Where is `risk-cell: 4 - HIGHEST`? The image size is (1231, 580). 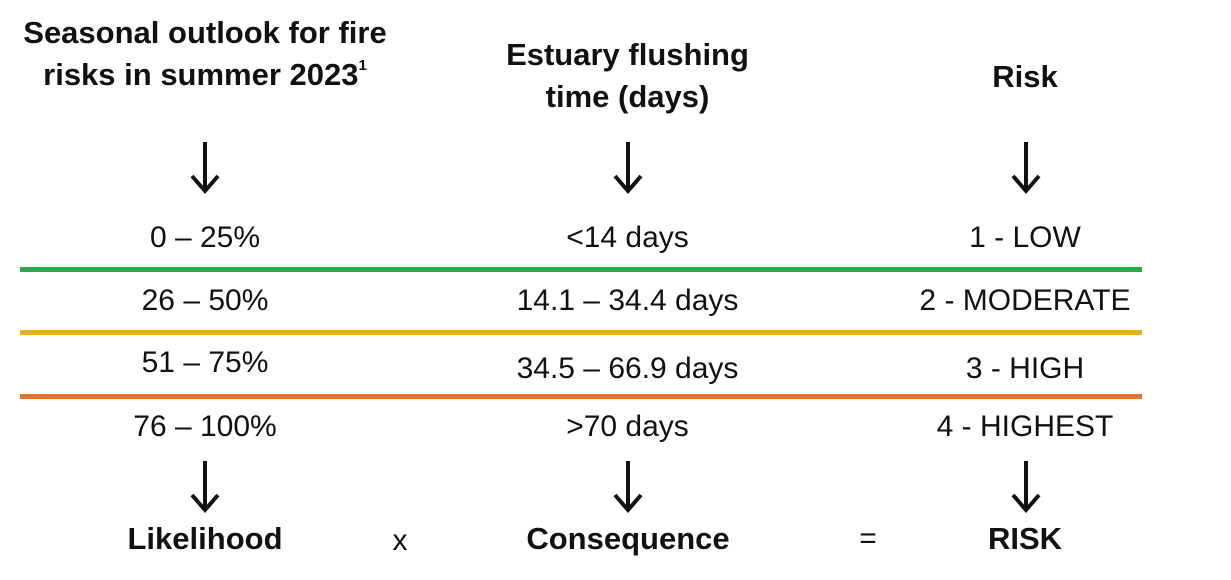
risk-cell: 4 - HIGHEST is located at coordinates (1025, 426).